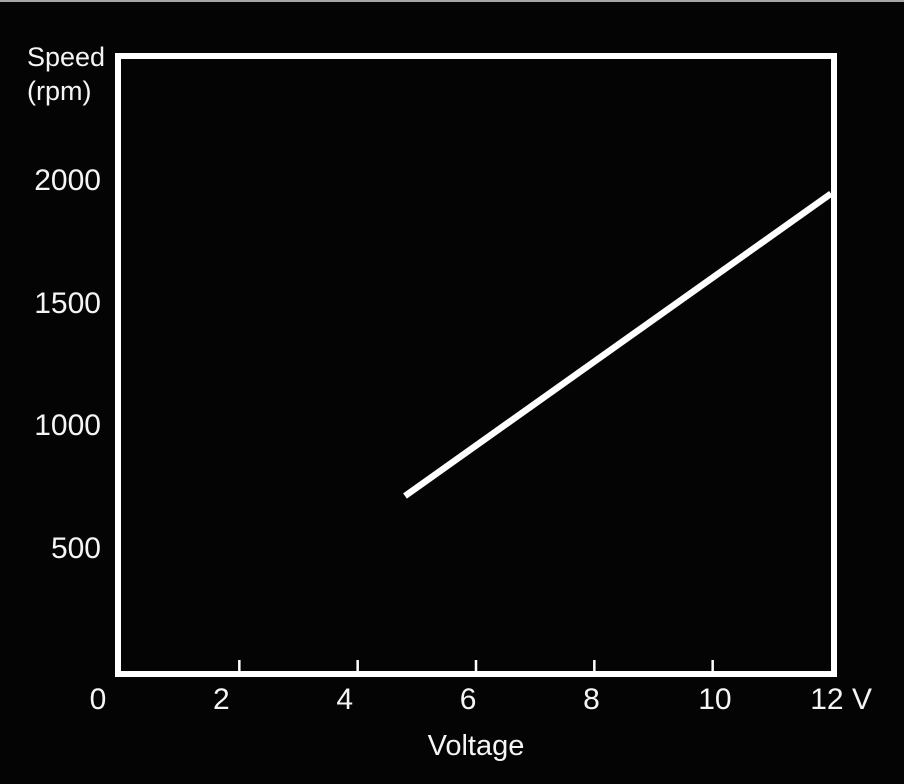 The image size is (904, 784). What do you see at coordinates (67, 181) in the screenshot?
I see `y-tick-label-2000: 2000` at bounding box center [67, 181].